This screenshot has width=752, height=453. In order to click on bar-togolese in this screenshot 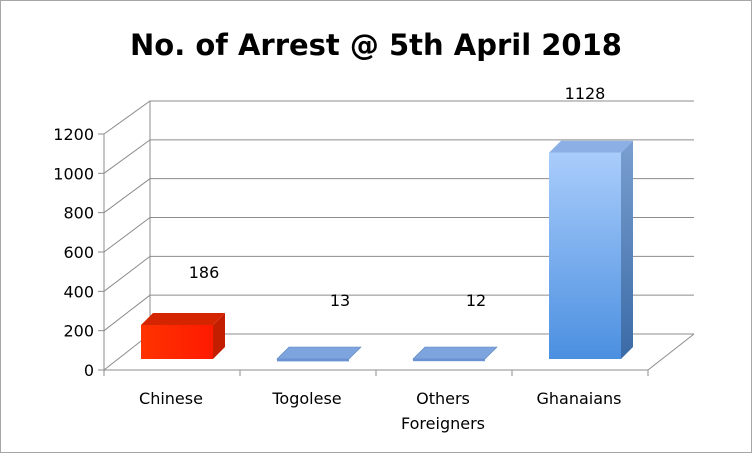, I will do `click(319, 354)`.